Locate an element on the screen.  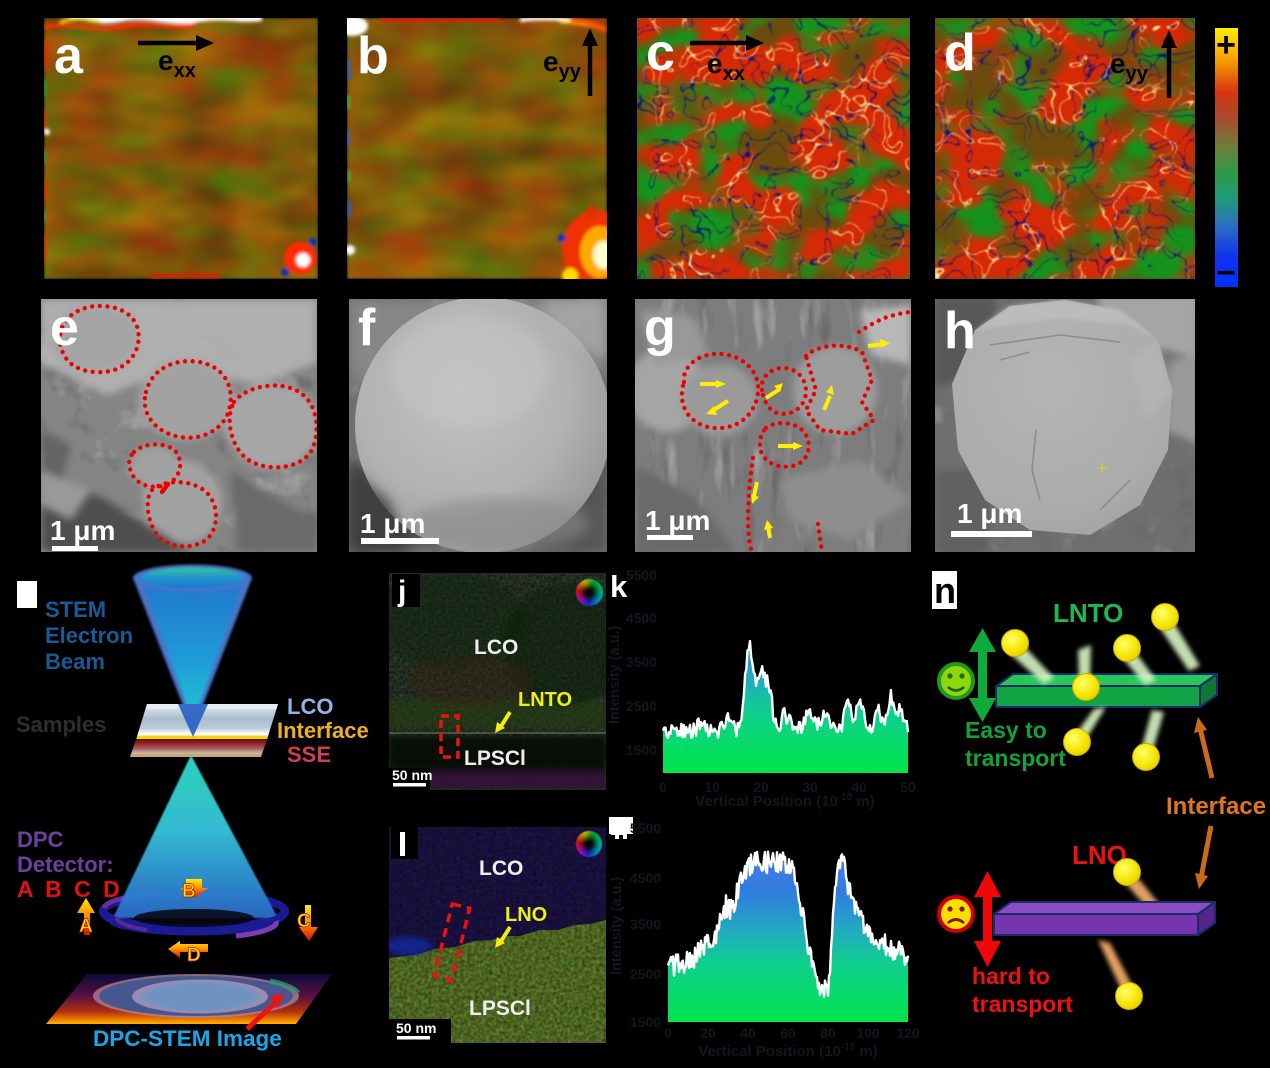
svg-text: DPC is located at coordinates (40, 839).